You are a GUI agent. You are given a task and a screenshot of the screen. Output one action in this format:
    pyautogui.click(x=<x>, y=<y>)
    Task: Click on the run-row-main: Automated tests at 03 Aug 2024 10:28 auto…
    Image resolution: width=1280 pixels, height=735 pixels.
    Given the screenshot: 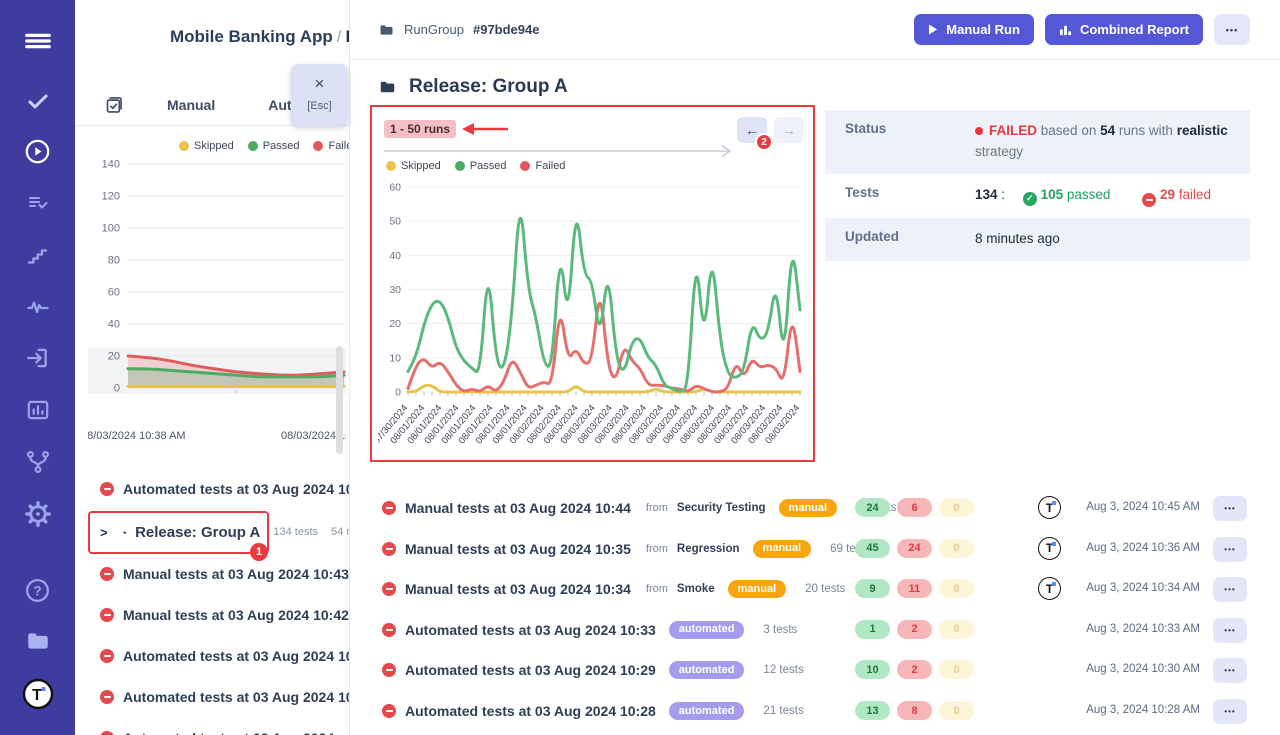 What is the action you would take?
    pyautogui.click(x=593, y=711)
    